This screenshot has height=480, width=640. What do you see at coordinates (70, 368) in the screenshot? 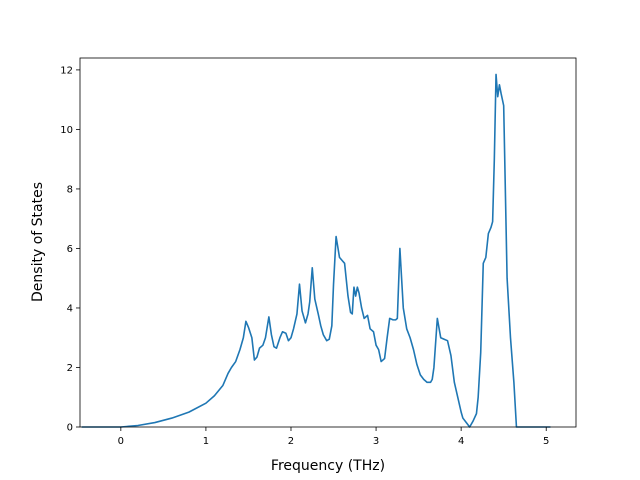
I see `y-tick-label: 2` at bounding box center [70, 368].